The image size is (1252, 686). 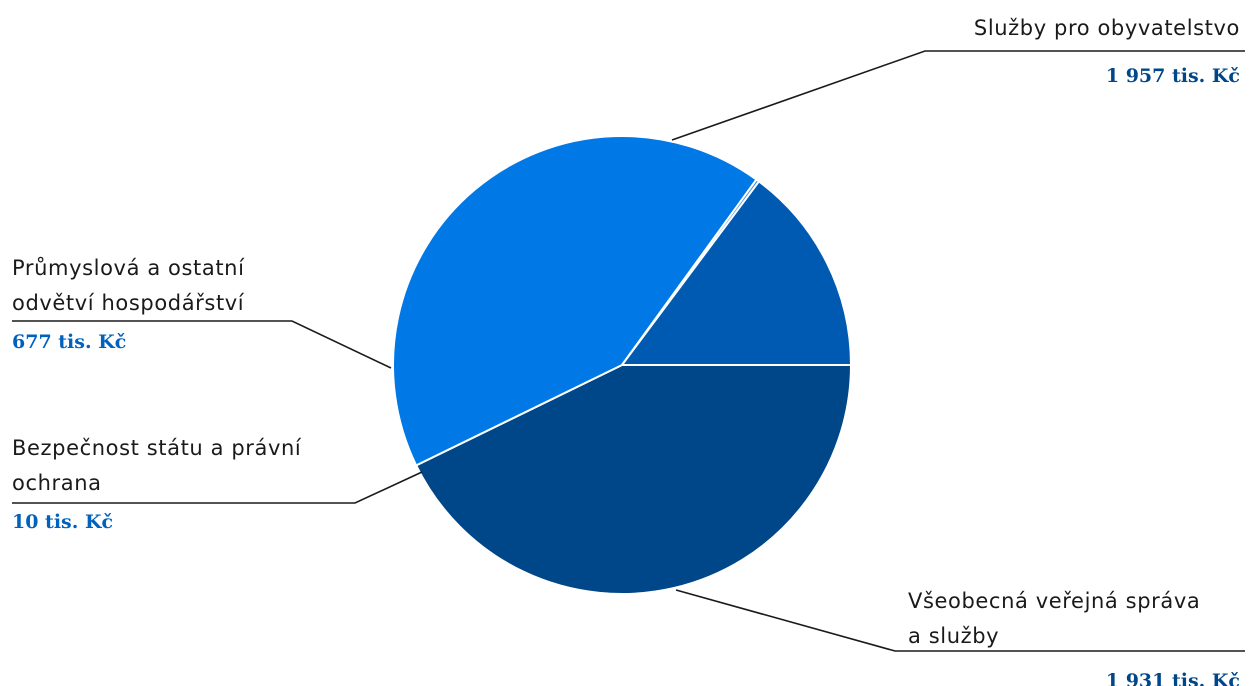 What do you see at coordinates (202, 344) in the screenshot?
I see `leader-line-prumyslova-a-ostatni` at bounding box center [202, 344].